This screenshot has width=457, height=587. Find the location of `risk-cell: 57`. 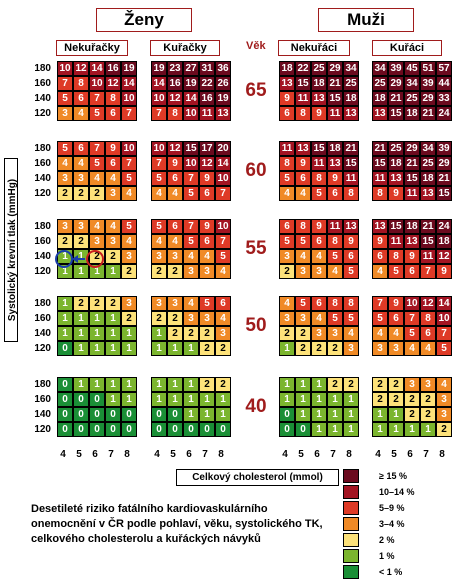

risk-cell: 57 is located at coordinates (444, 68).